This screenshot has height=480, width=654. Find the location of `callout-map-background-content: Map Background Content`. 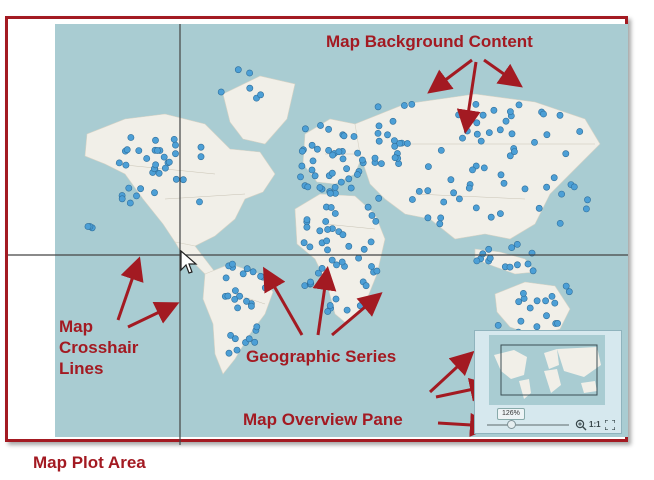

callout-map-background-content: Map Background Content is located at coordinates (429, 41).